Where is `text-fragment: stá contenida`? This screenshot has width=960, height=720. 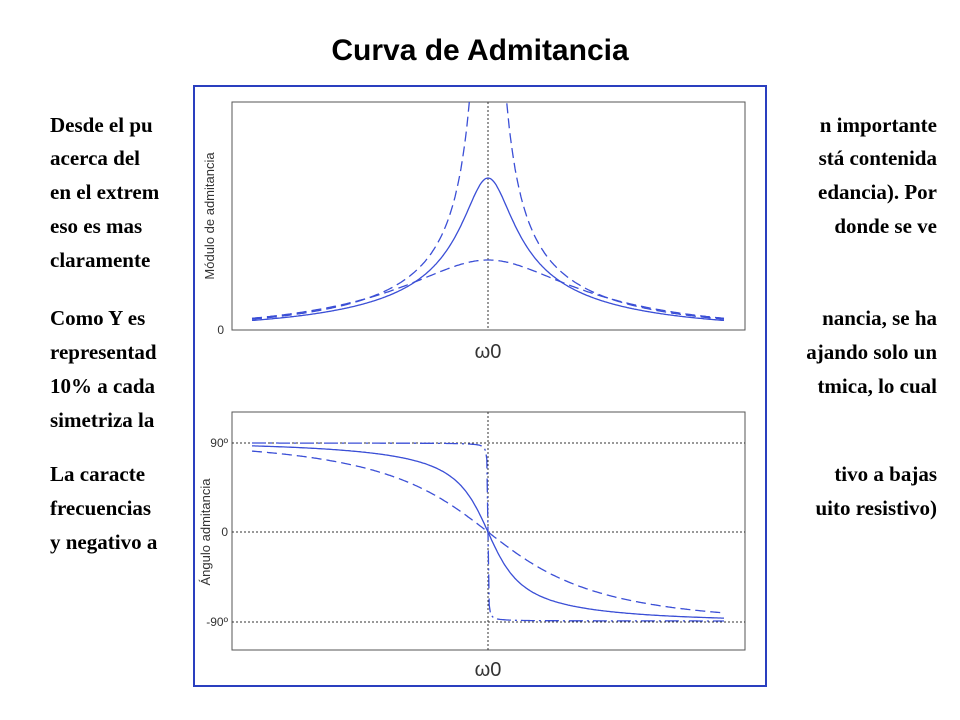 text-fragment: stá contenida is located at coordinates (877, 158).